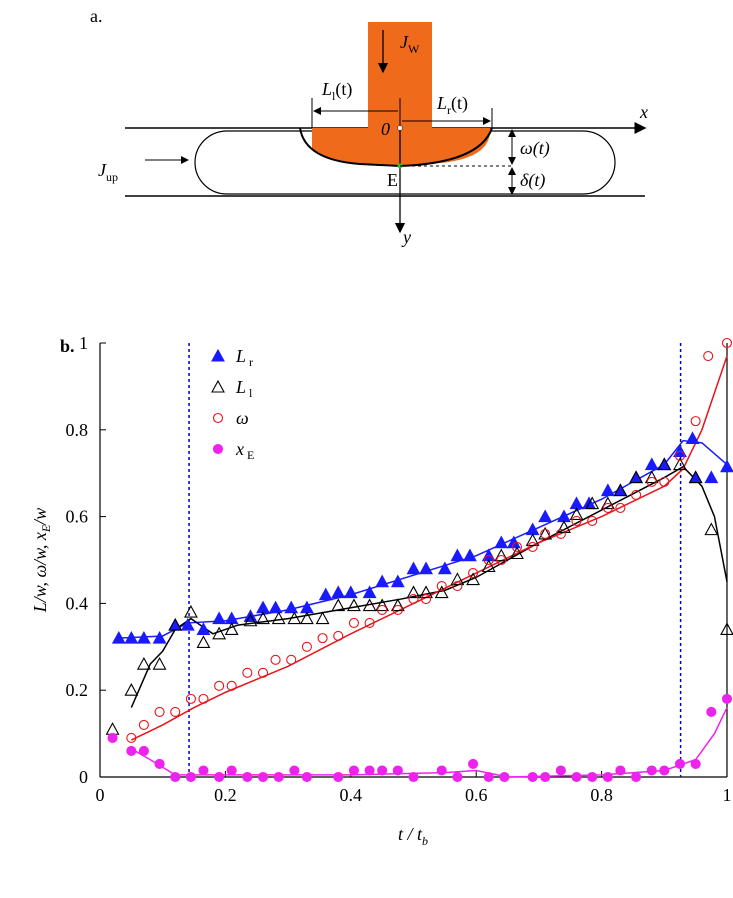  Describe the element at coordinates (535, 148) in the screenshot. I see `omega-label: ω(t)` at that location.